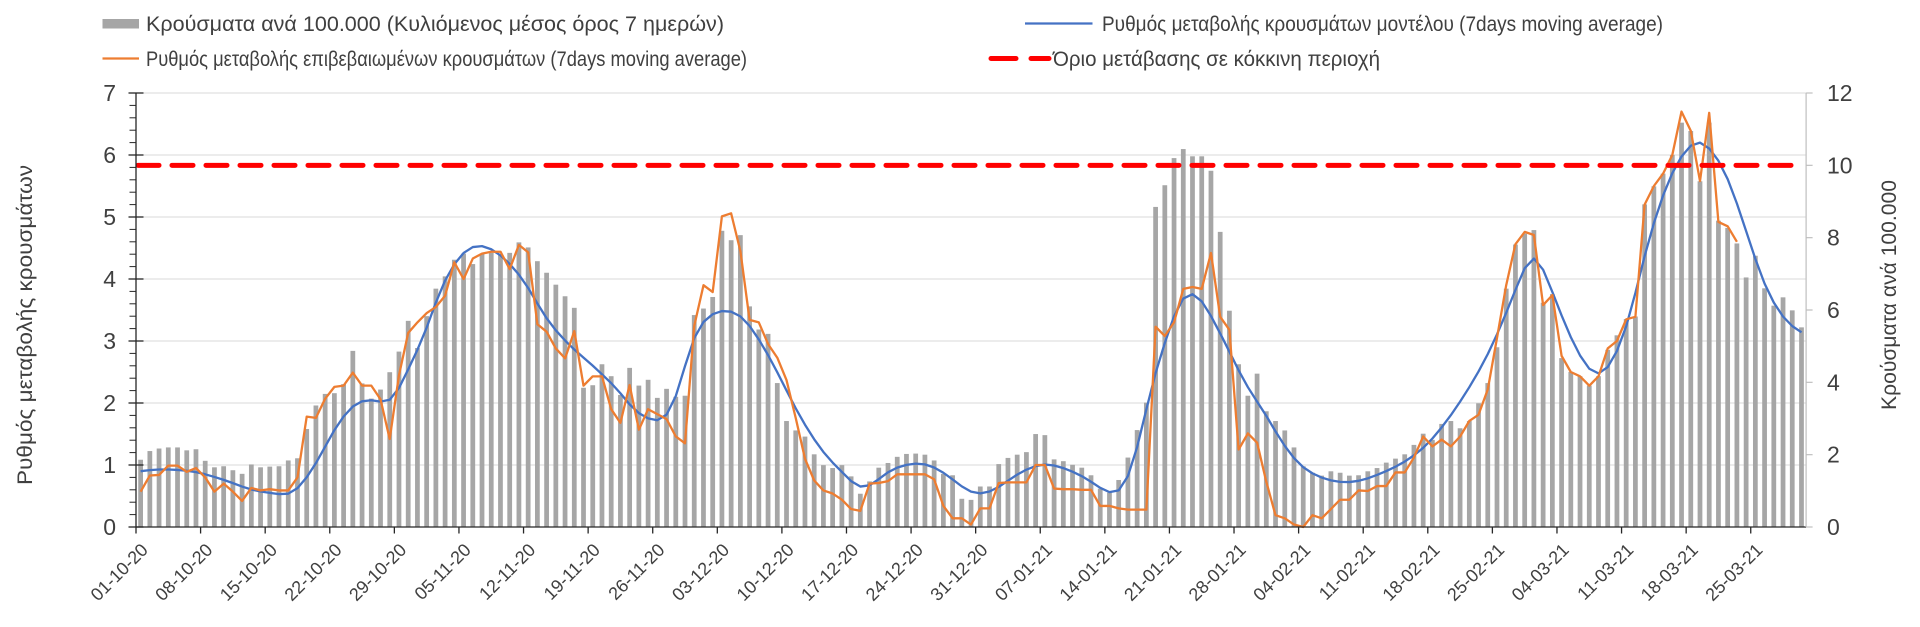 Image resolution: width=1920 pixels, height=627 pixels. Describe the element at coordinates (1216, 59) in the screenshot. I see `svg-text:Όριο μετάβασης σε κόκκινη περι: Όριο μετάβασης σε κόκκινη περιοχή` at that location.